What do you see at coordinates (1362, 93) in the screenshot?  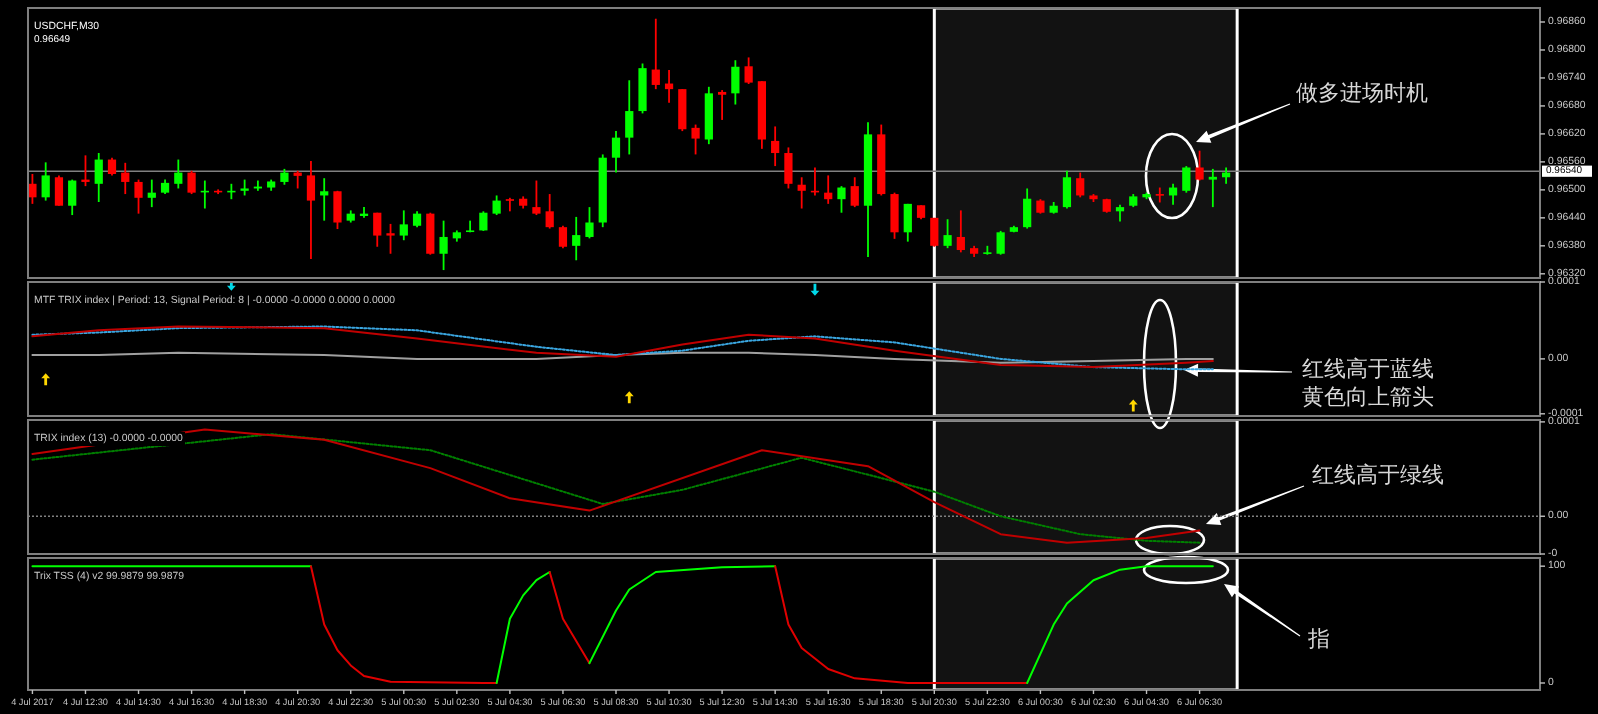 I see `annotation: 做多进场时机` at bounding box center [1362, 93].